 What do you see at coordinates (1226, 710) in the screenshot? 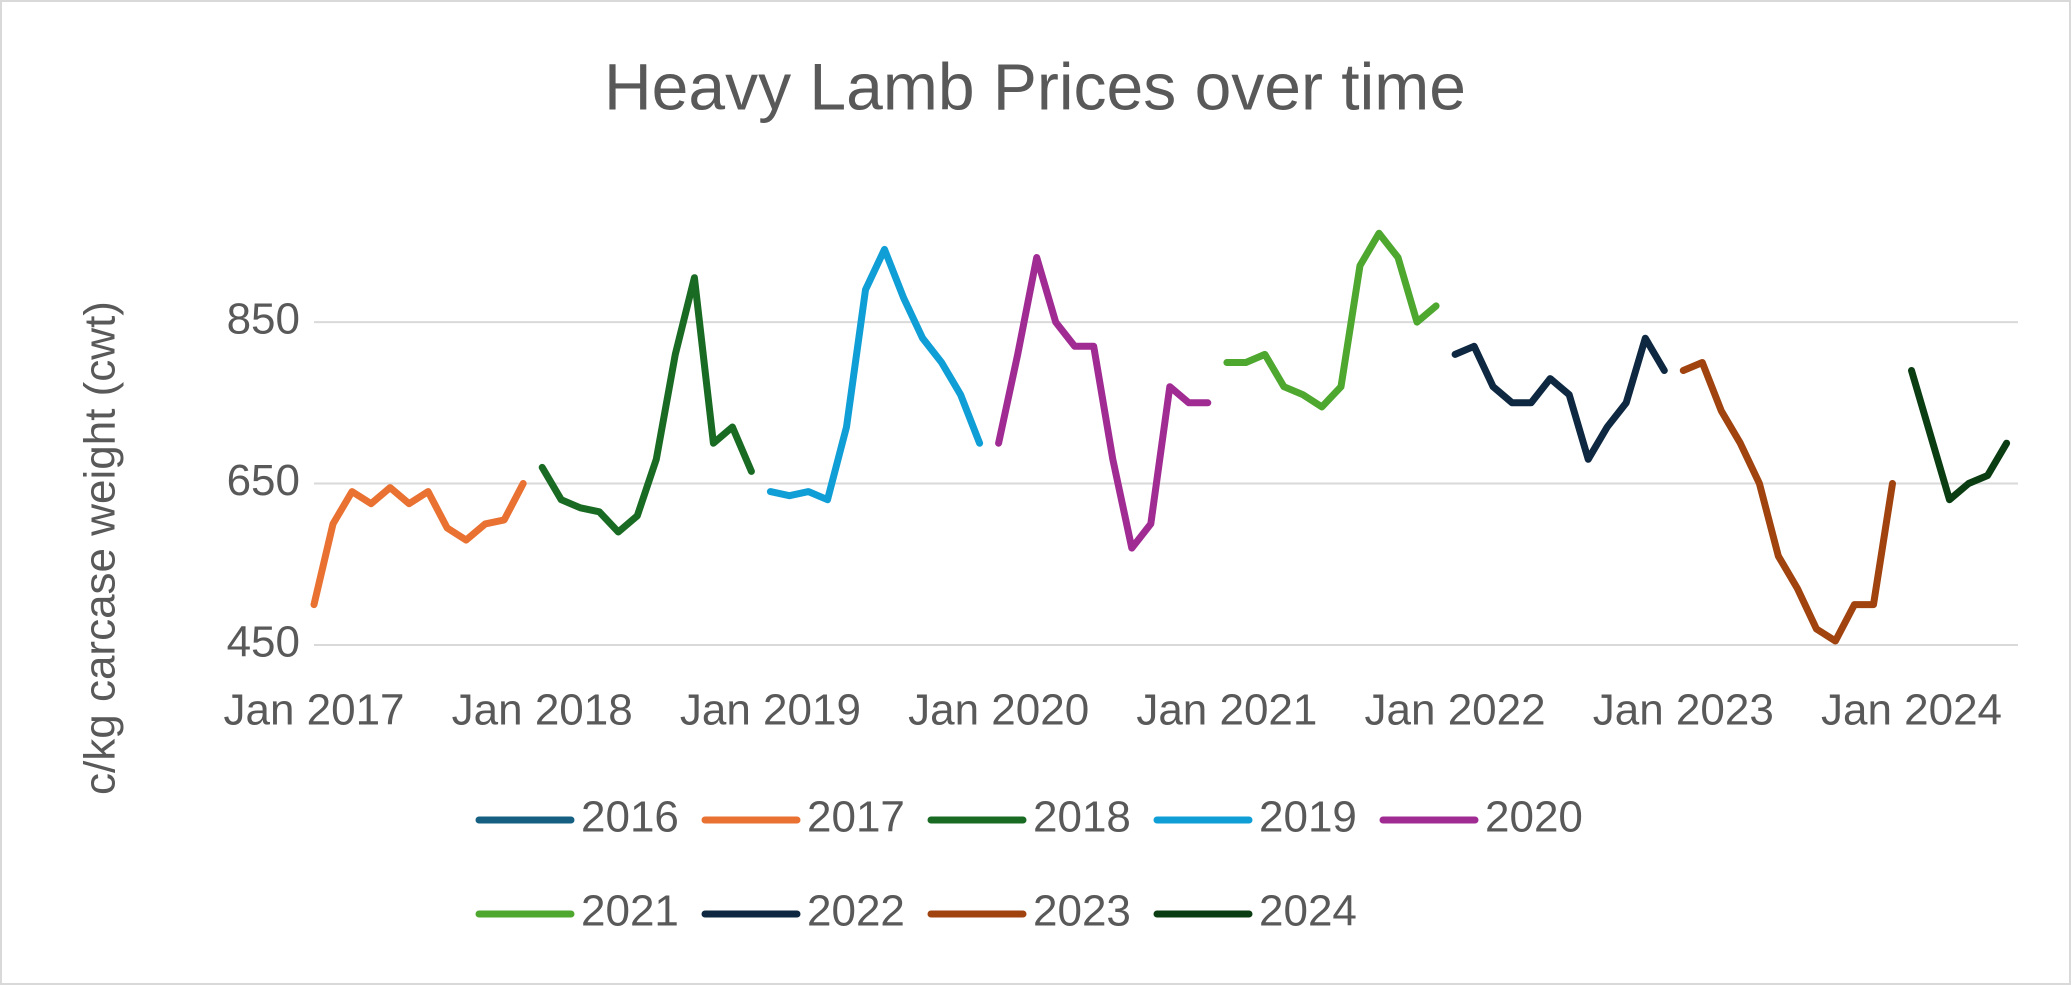
I see `x-tick-label: Jan 2021` at bounding box center [1226, 710].